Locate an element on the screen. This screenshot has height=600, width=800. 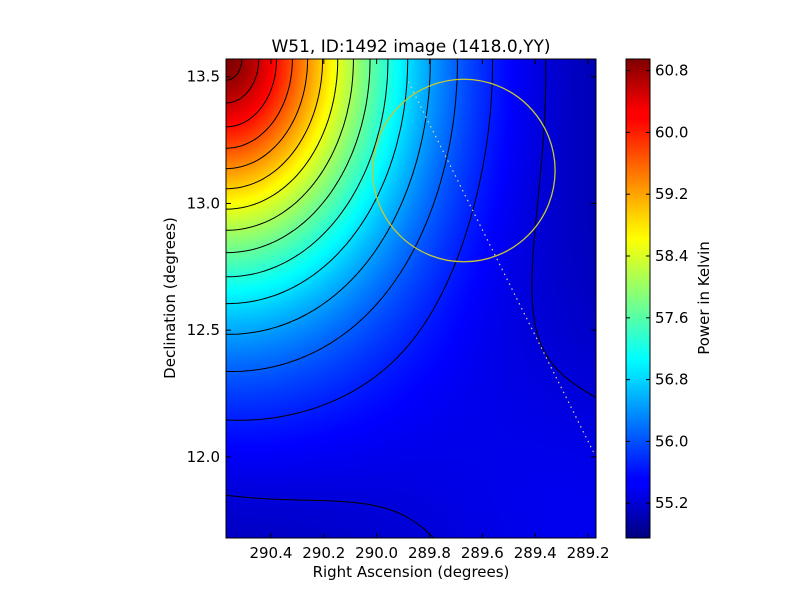
colorbar-gradient is located at coordinates (638, 298).